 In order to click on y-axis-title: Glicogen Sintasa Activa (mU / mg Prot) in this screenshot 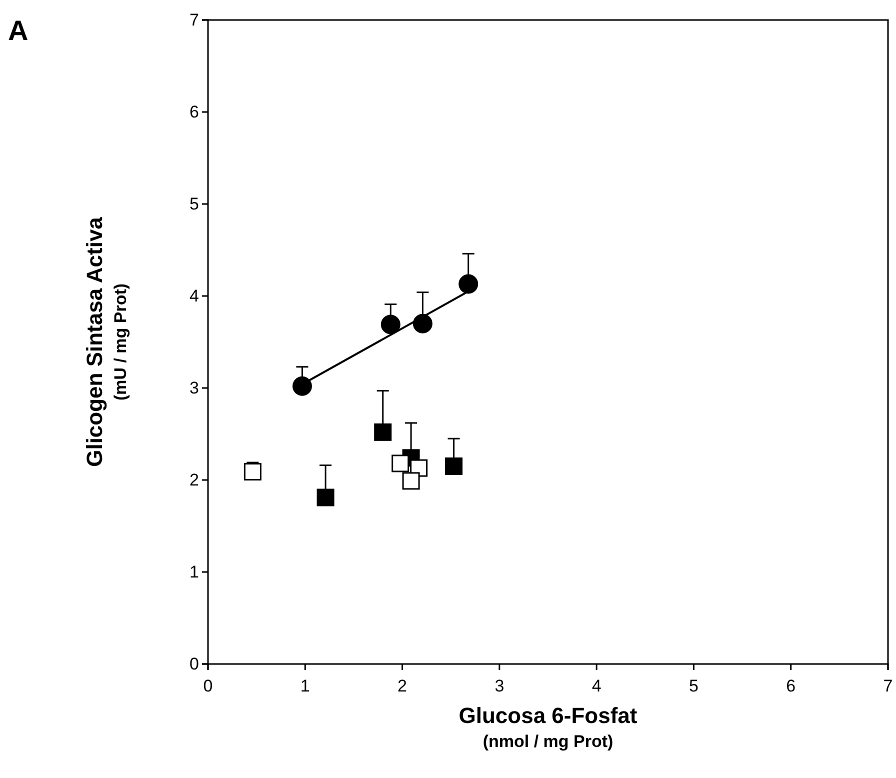, I will do `click(106, 341)`.